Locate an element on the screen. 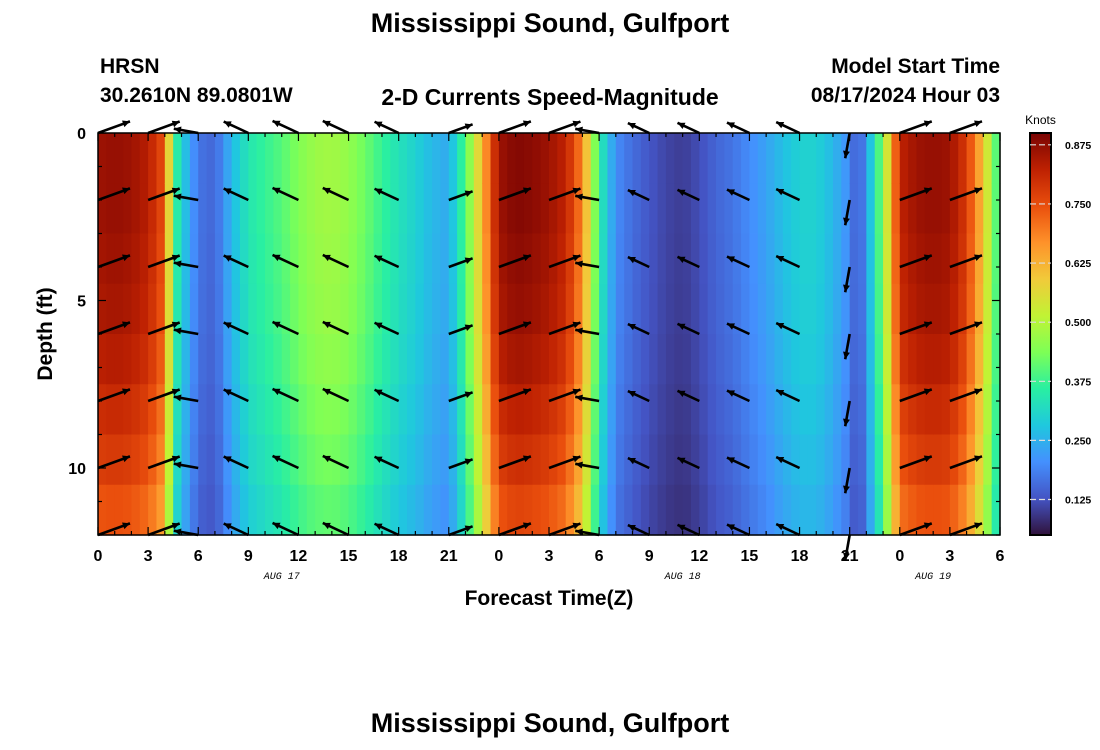 This screenshot has height=750, width=1100. x-tick-label: 6 is located at coordinates (1000, 556).